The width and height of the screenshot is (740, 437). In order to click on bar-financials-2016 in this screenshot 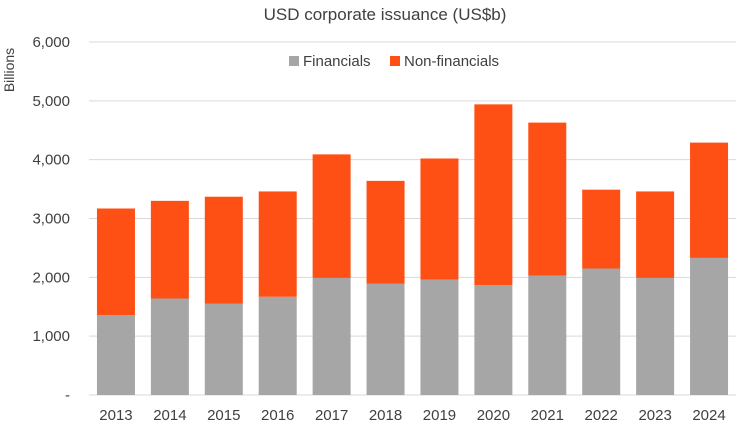, I will do `click(277, 345)`.